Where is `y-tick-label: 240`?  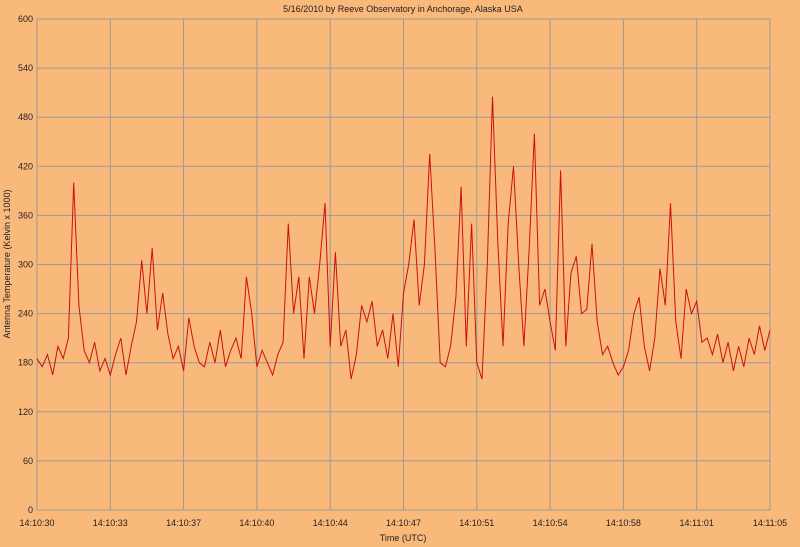 y-tick-label: 240 is located at coordinates (25, 314).